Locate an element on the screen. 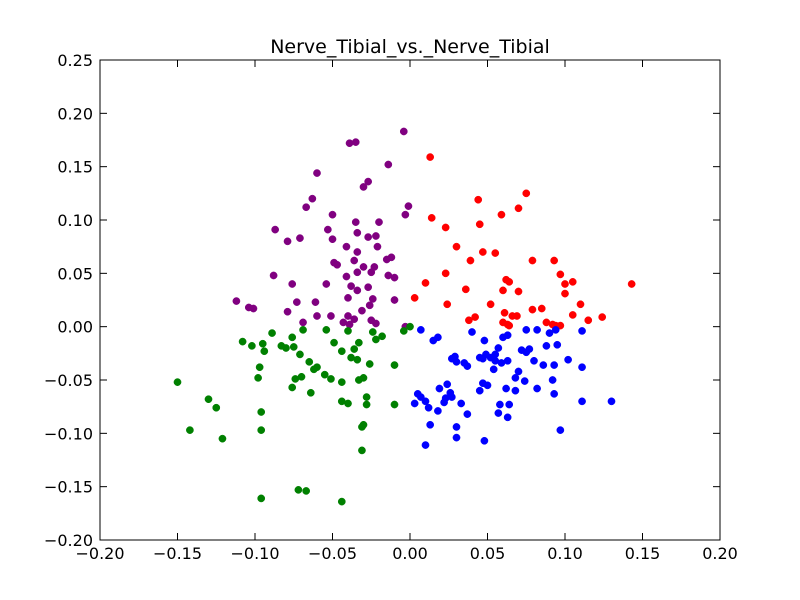 This screenshot has height=600, width=800. x-tick-label: −0.20 is located at coordinates (99, 553).